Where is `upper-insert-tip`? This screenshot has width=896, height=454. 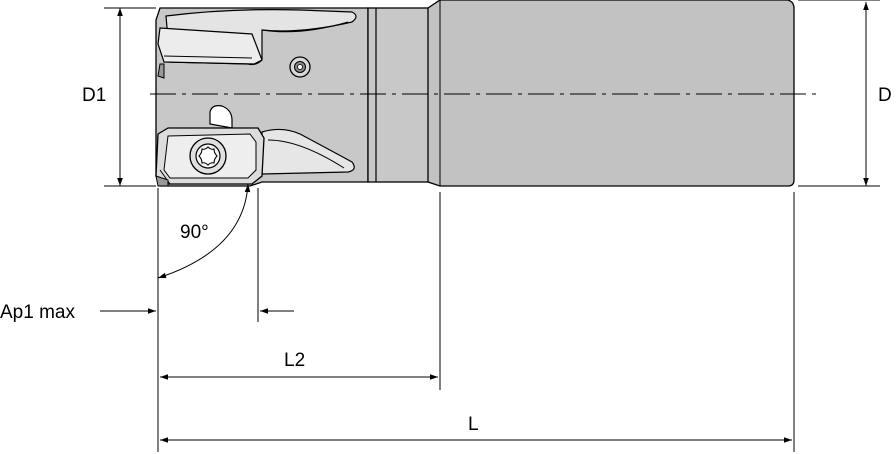 upper-insert-tip is located at coordinates (161, 71).